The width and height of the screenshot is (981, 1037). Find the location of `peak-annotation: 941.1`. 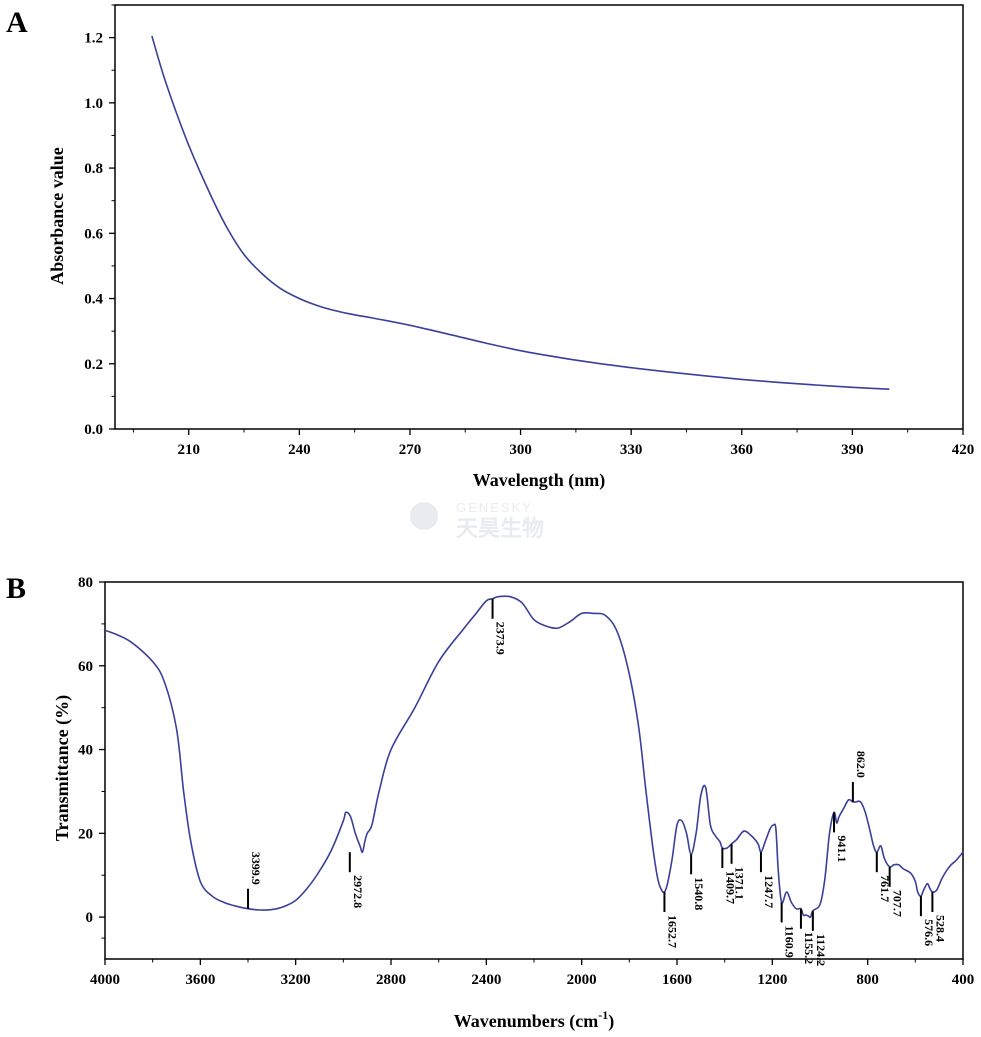

peak-annotation: 941.1 is located at coordinates (841, 837).